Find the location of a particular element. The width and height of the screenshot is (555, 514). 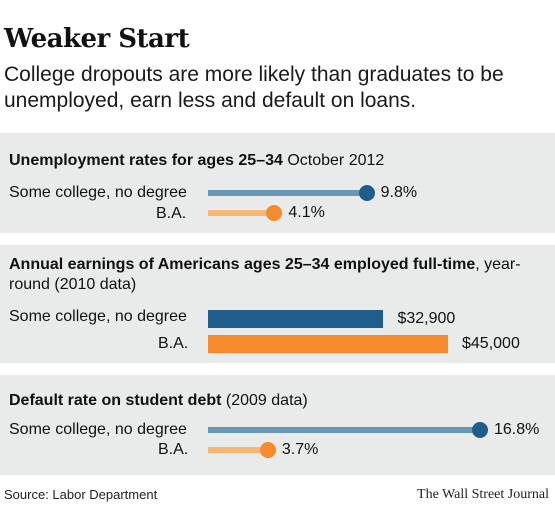

value-label: 4.1% is located at coordinates (306, 212).